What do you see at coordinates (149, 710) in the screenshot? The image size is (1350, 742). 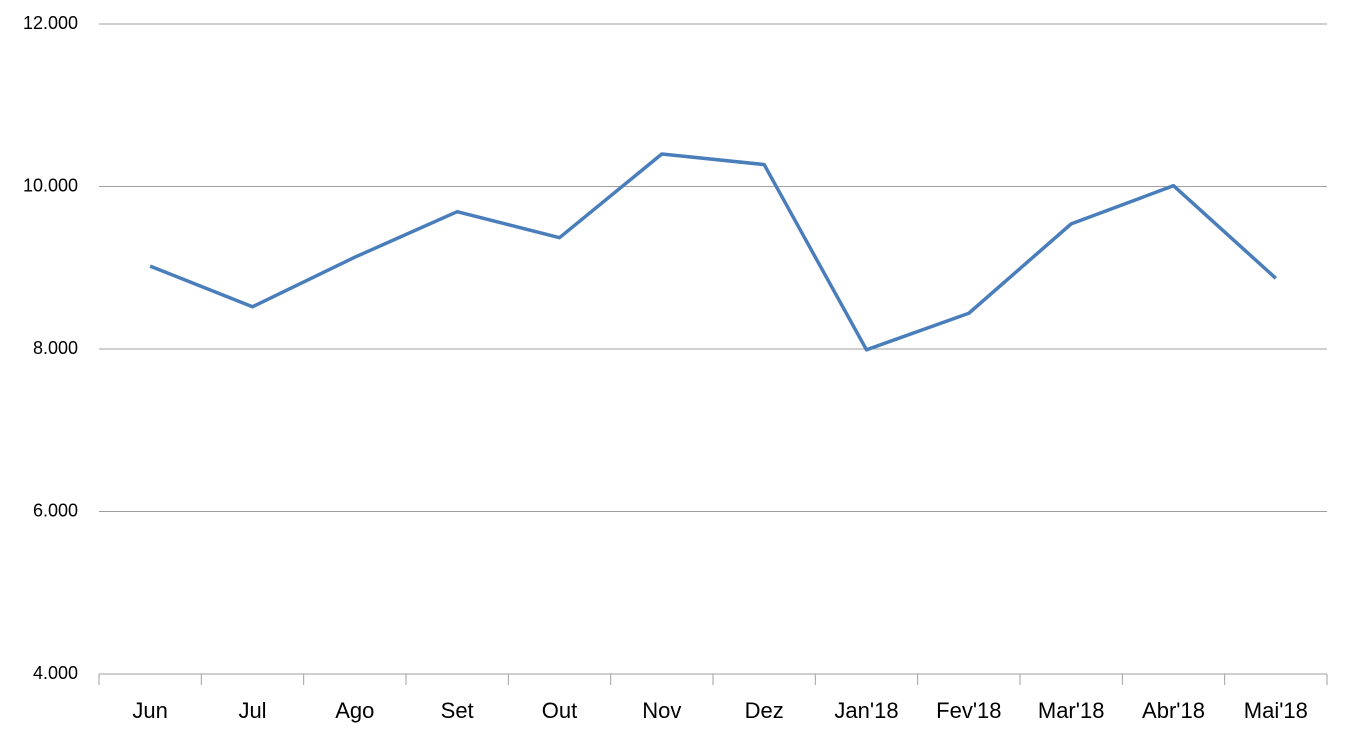 I see `x-tick-label: Jun` at bounding box center [149, 710].